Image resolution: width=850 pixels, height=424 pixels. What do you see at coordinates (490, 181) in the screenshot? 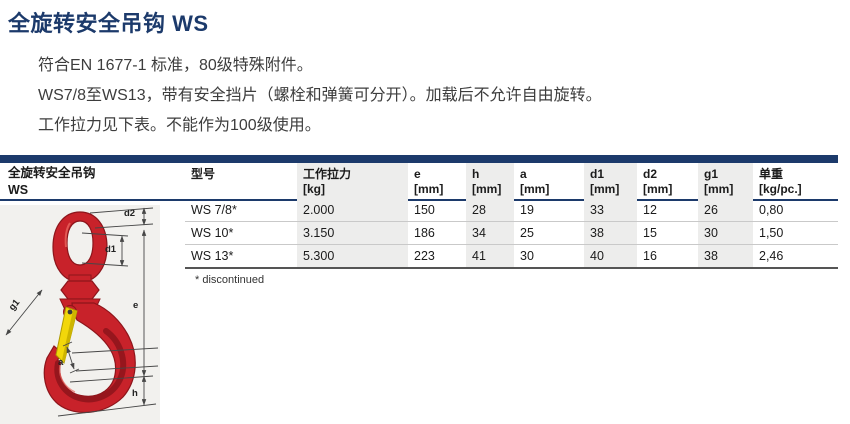
I see `col-header-h: h [mm]` at bounding box center [490, 181].